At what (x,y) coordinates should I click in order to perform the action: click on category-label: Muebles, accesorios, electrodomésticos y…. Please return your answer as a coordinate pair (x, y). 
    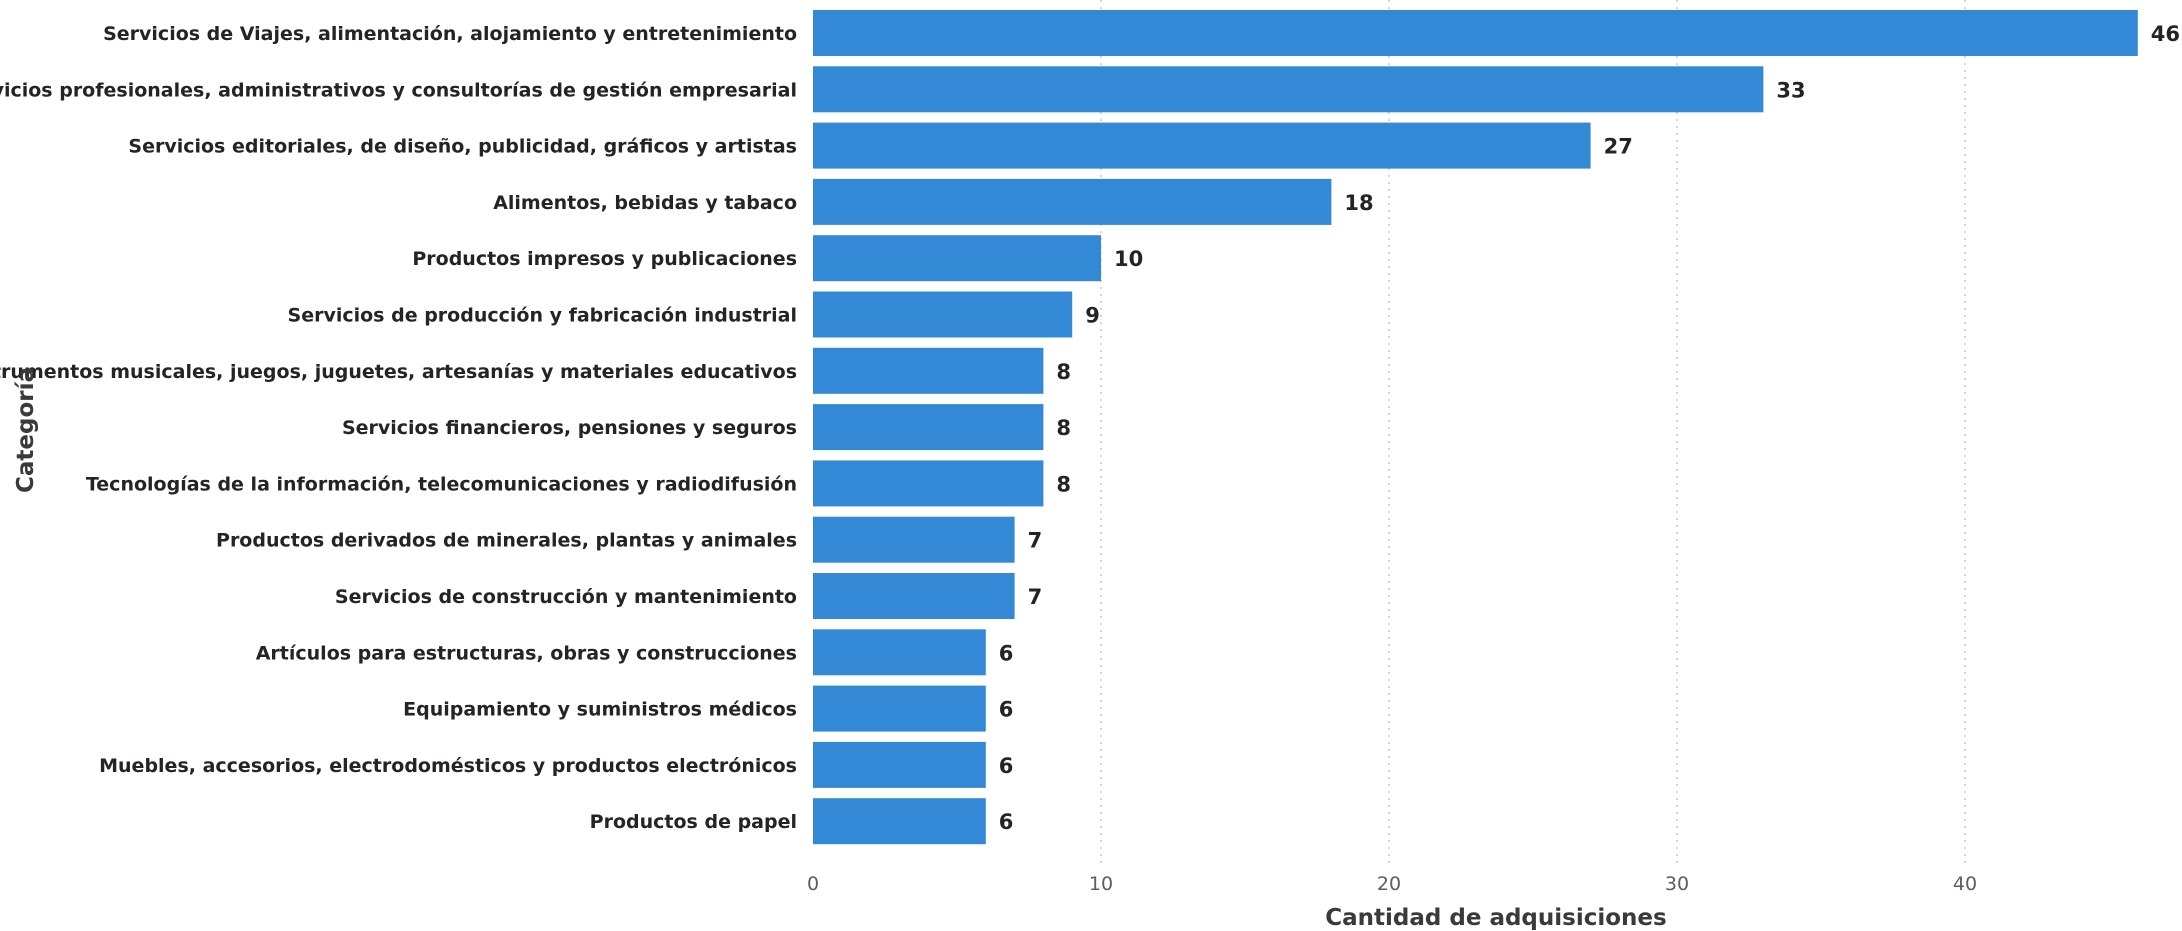
    Looking at the image, I should click on (448, 766).